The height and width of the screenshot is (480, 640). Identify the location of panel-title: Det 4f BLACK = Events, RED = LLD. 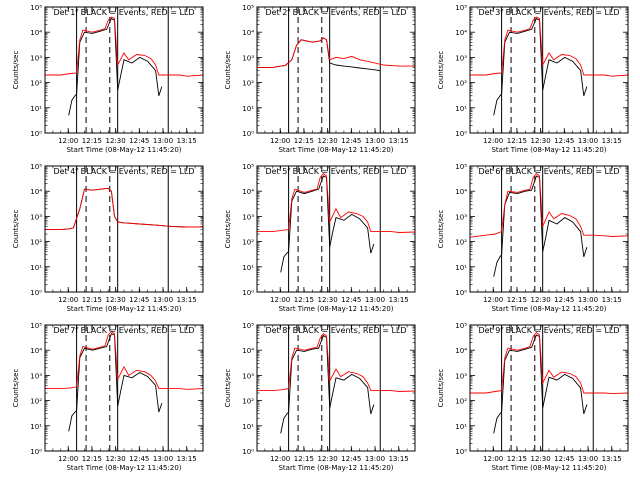
(123, 171).